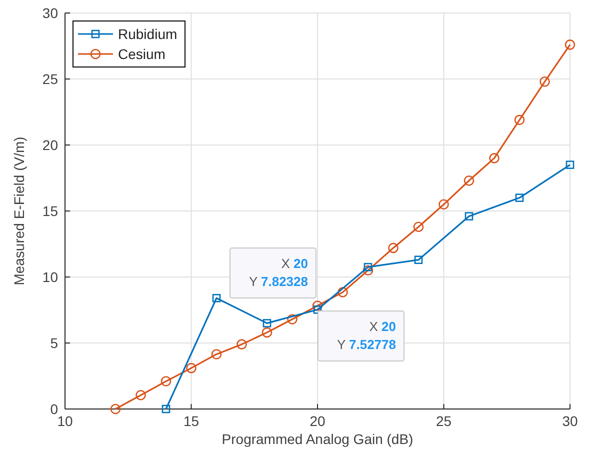 Image resolution: width=590 pixels, height=466 pixels. Describe the element at coordinates (50, 211) in the screenshot. I see `y-tick-label: 15` at that location.